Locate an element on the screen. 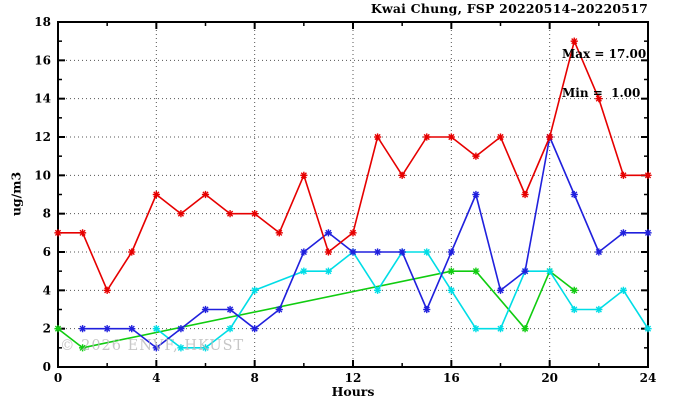 The image size is (674, 409). y-tick-label: 8 is located at coordinates (47, 214).